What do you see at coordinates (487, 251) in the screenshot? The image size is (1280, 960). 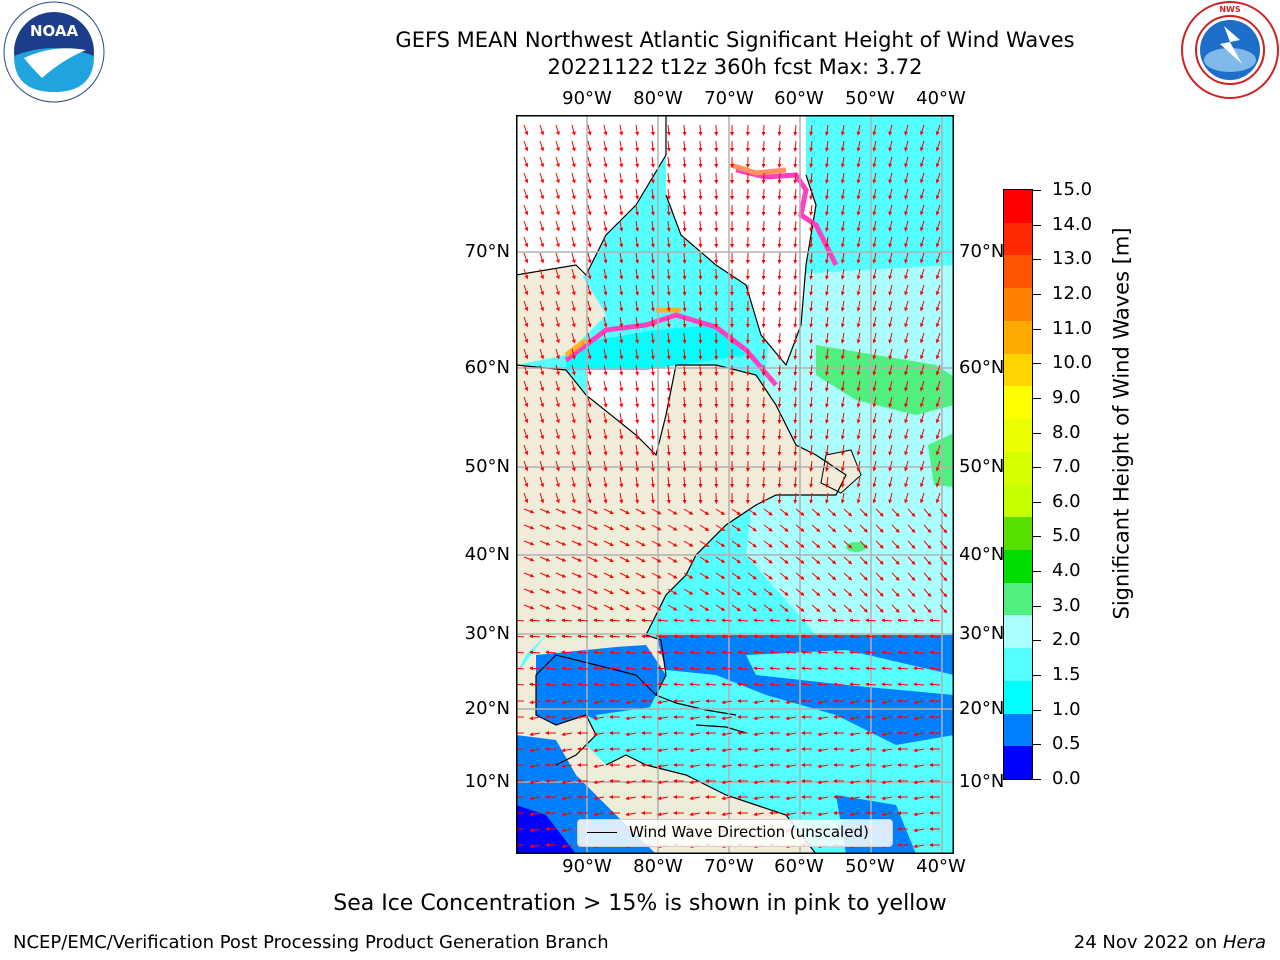 I see `lat-label-left: 70°N` at bounding box center [487, 251].